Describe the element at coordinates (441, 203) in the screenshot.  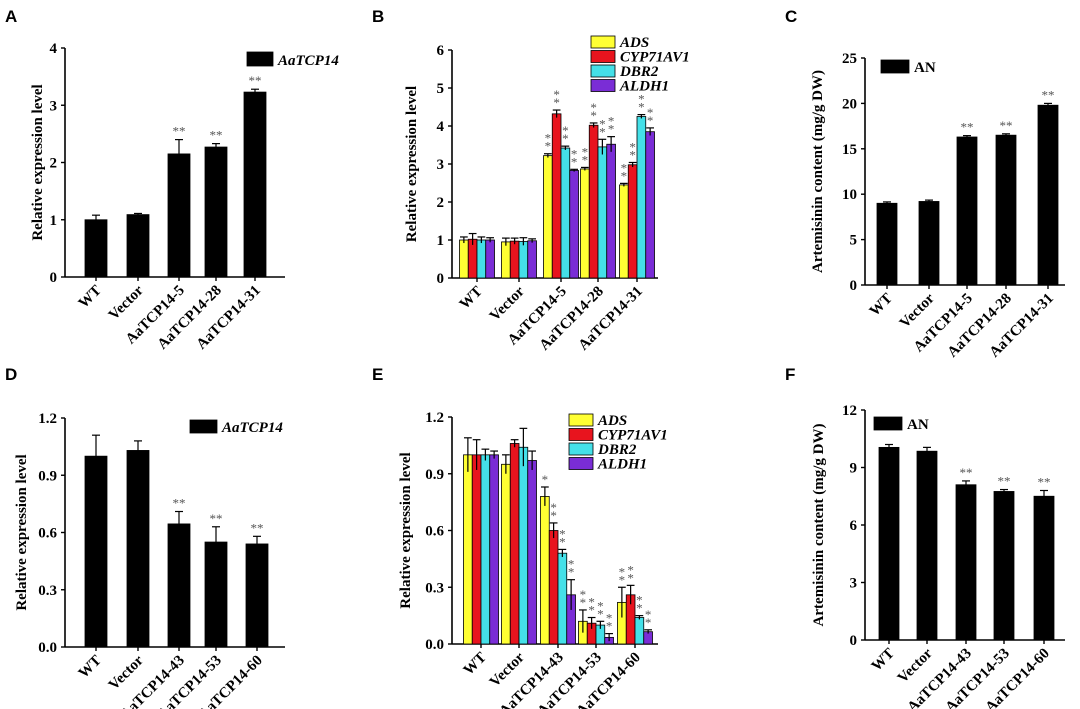
I see `y-tick-label: 2` at that location.